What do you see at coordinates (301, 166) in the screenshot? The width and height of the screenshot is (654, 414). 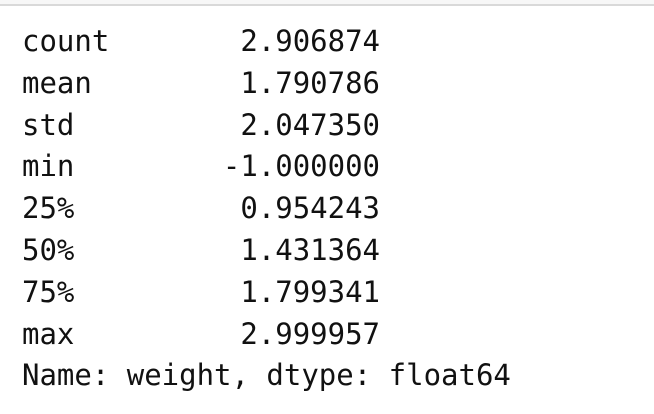 I see `stat-value: -1.000000` at bounding box center [301, 166].